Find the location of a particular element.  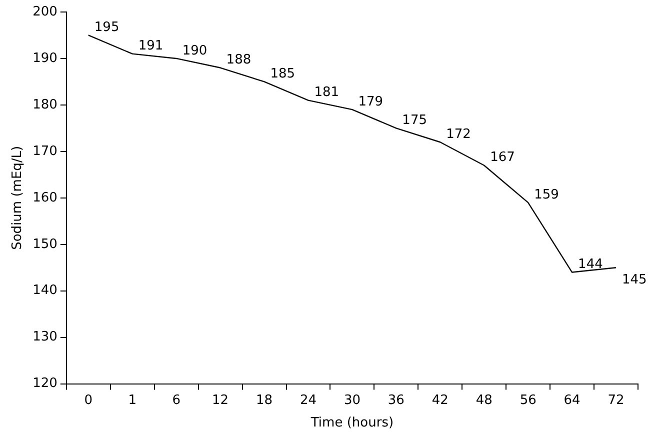

x-tick-label: 64 is located at coordinates (572, 400).